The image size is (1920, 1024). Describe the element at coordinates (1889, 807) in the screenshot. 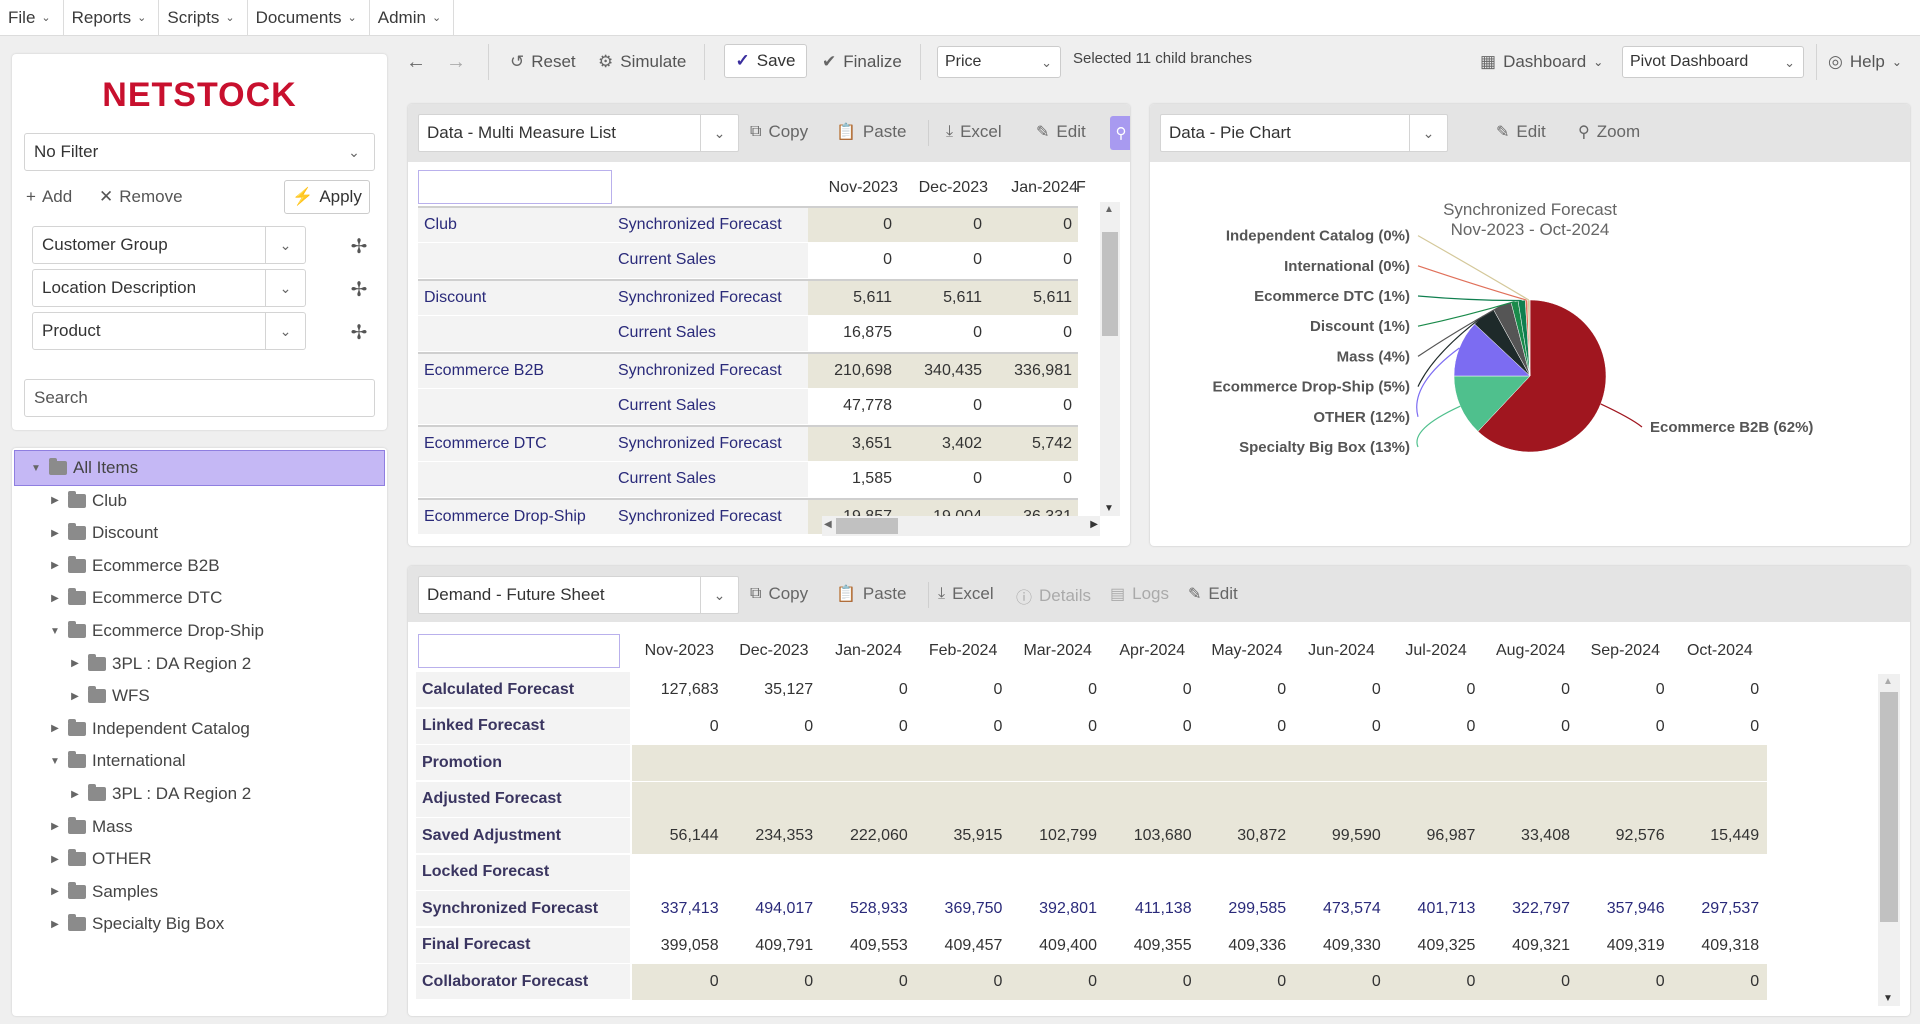

I see `scrollbar-thumb` at that location.